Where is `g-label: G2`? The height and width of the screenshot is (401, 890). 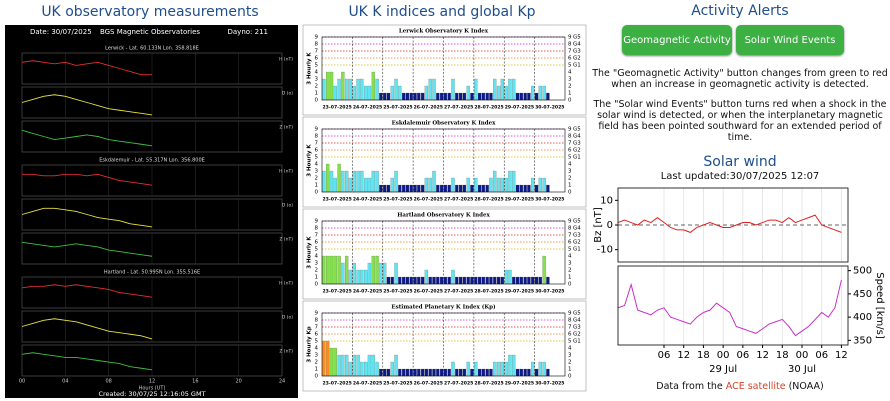
g-label: G2 is located at coordinates (577, 243).